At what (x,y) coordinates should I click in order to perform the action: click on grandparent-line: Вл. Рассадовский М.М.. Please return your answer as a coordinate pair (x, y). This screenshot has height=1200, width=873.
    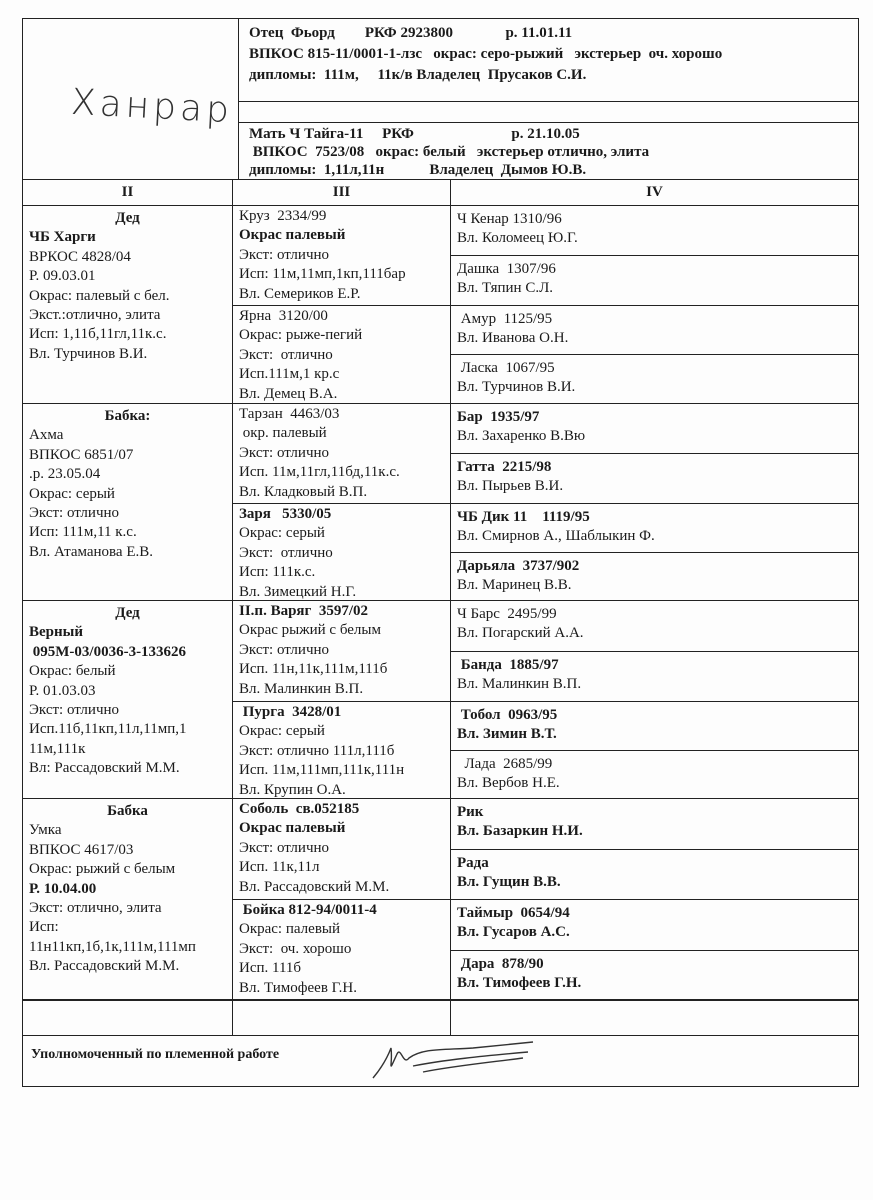
    Looking at the image, I should click on (104, 966).